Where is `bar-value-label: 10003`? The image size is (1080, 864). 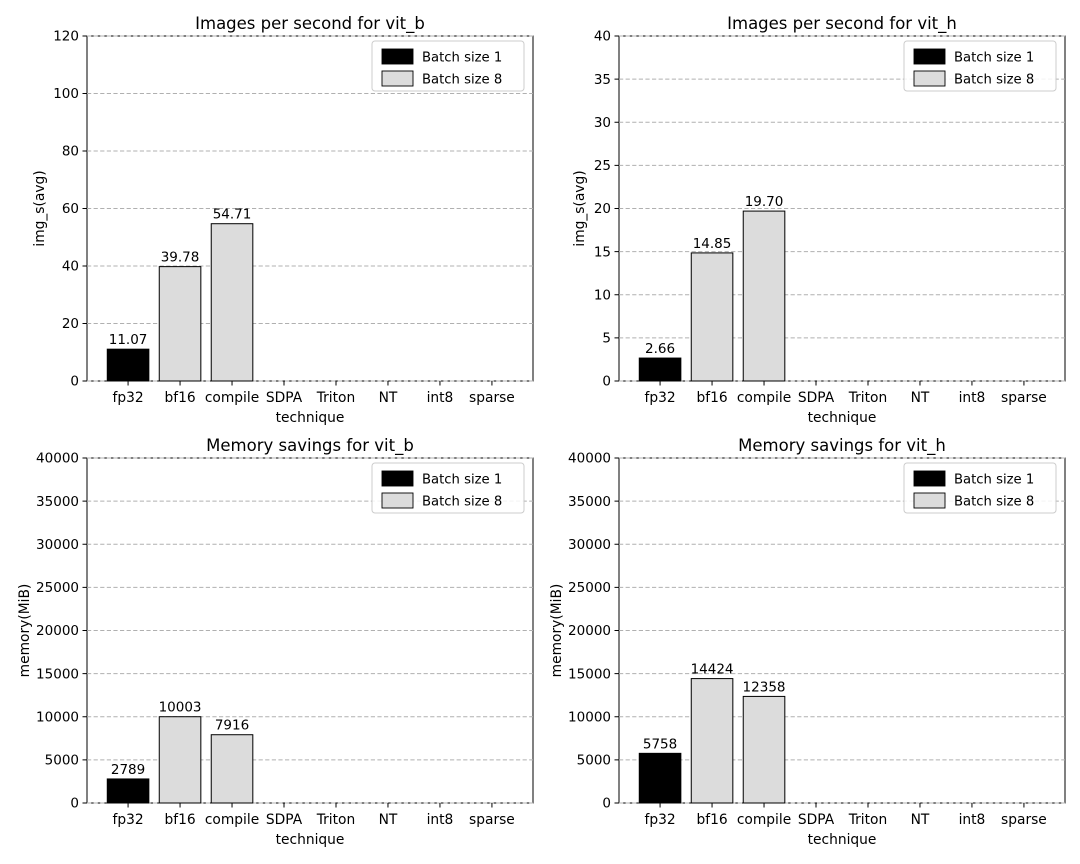 bar-value-label: 10003 is located at coordinates (180, 708).